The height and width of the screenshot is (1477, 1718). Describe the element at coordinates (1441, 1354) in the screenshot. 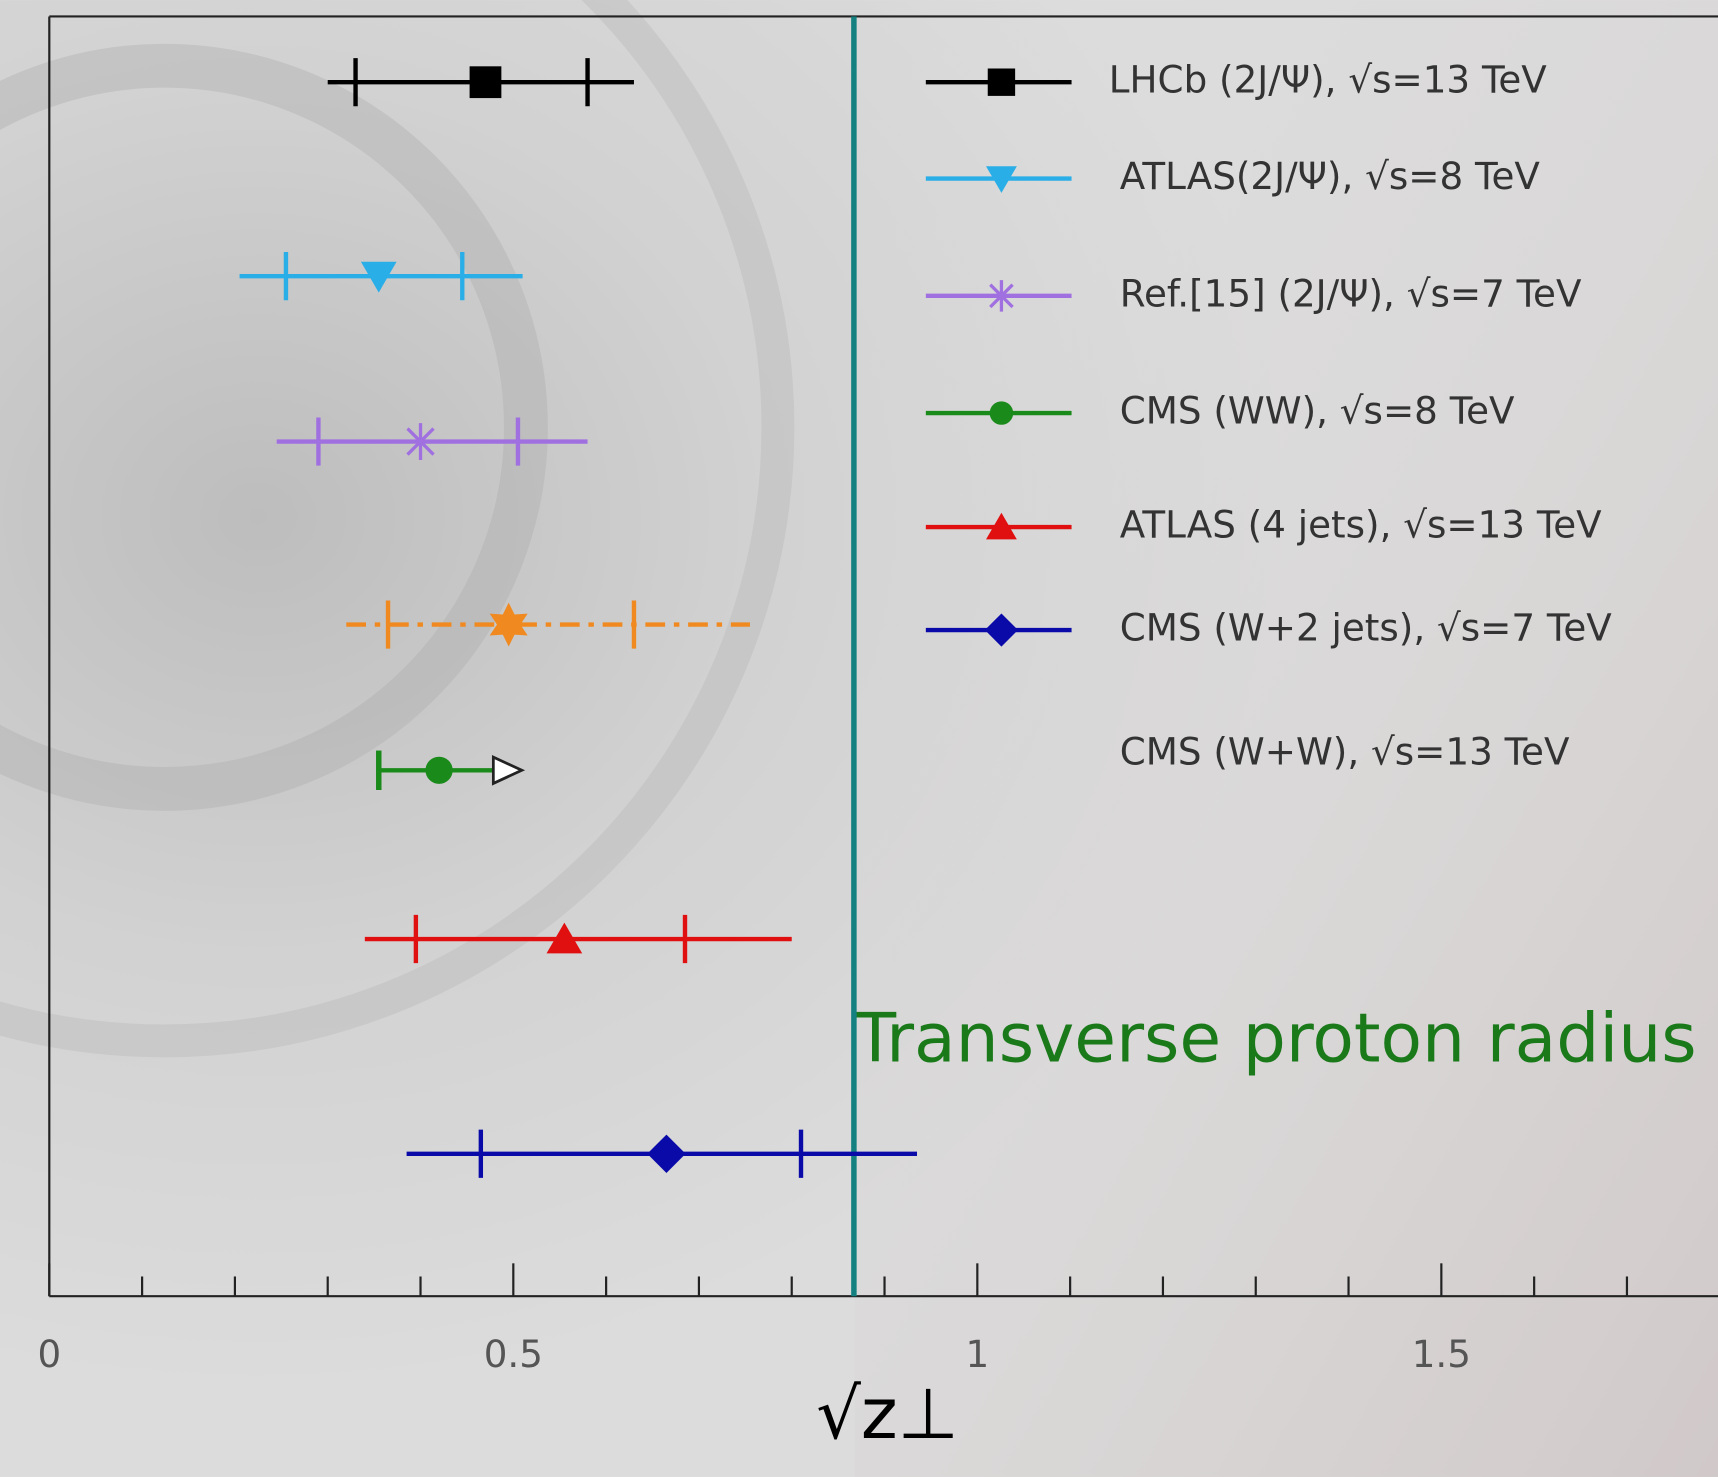

I see `x-tick-label: 1.5` at that location.